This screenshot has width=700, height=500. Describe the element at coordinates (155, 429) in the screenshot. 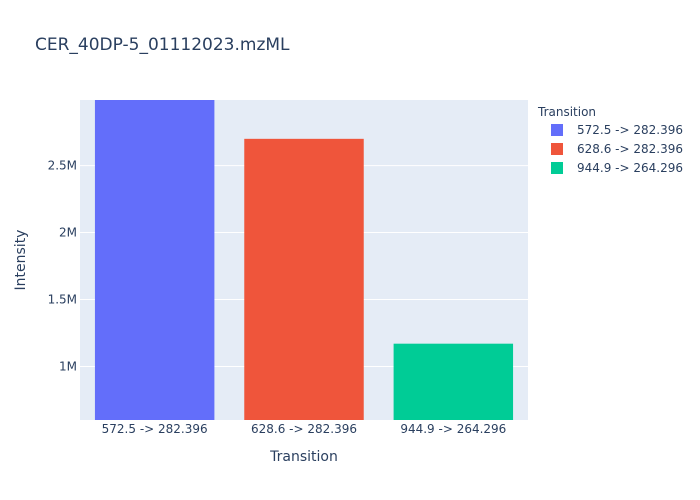

I see `x-tick-label: 572.5 -> 282.396` at that location.